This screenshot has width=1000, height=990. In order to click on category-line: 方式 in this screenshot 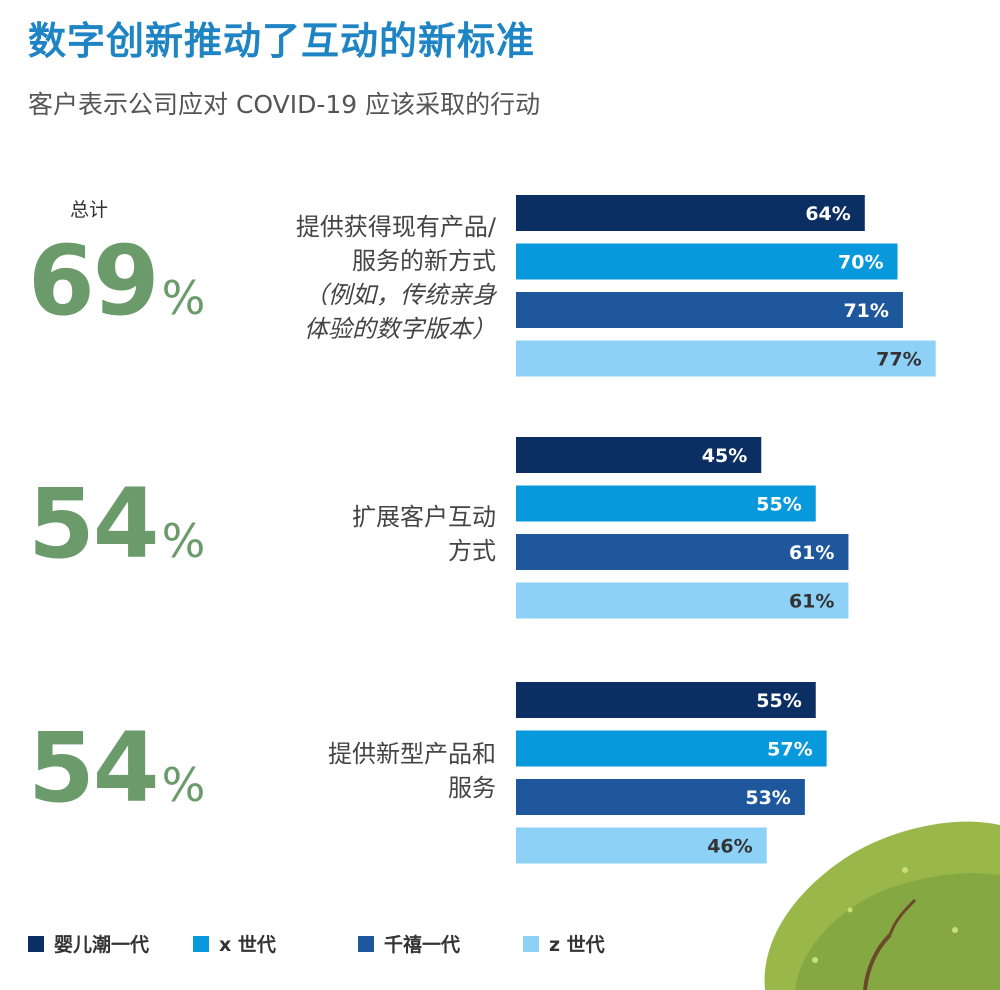, I will do `click(472, 551)`.